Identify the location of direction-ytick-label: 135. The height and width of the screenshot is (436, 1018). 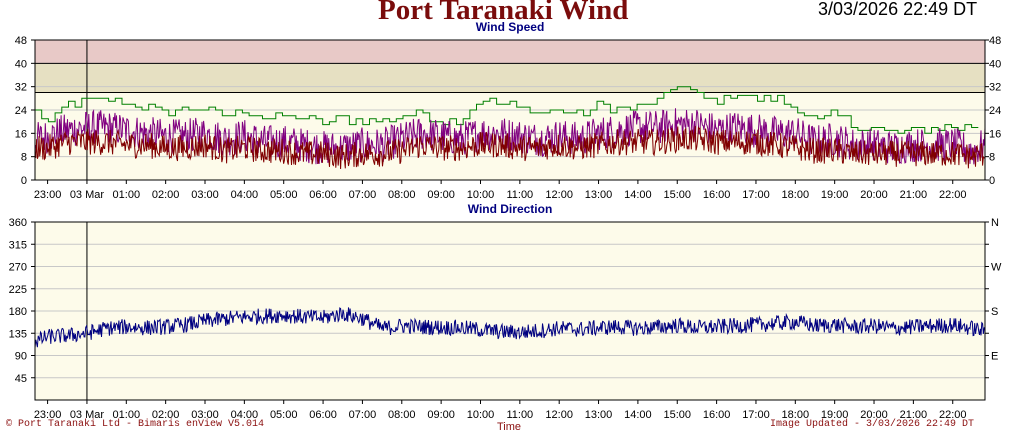
(18, 334).